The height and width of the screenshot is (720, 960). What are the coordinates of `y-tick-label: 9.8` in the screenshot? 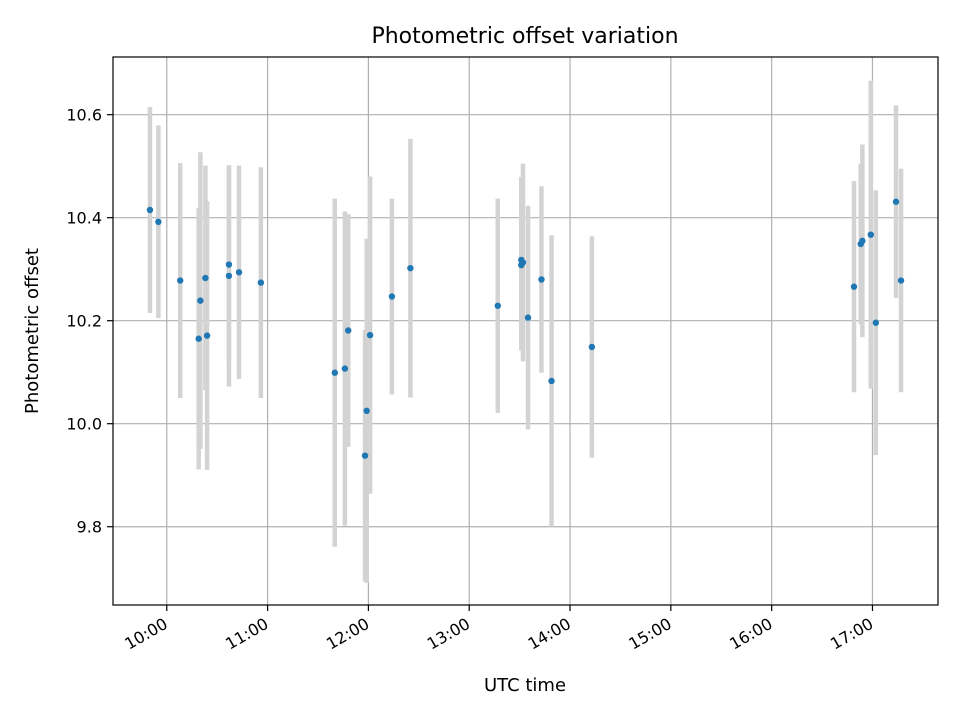 It's located at (89, 527).